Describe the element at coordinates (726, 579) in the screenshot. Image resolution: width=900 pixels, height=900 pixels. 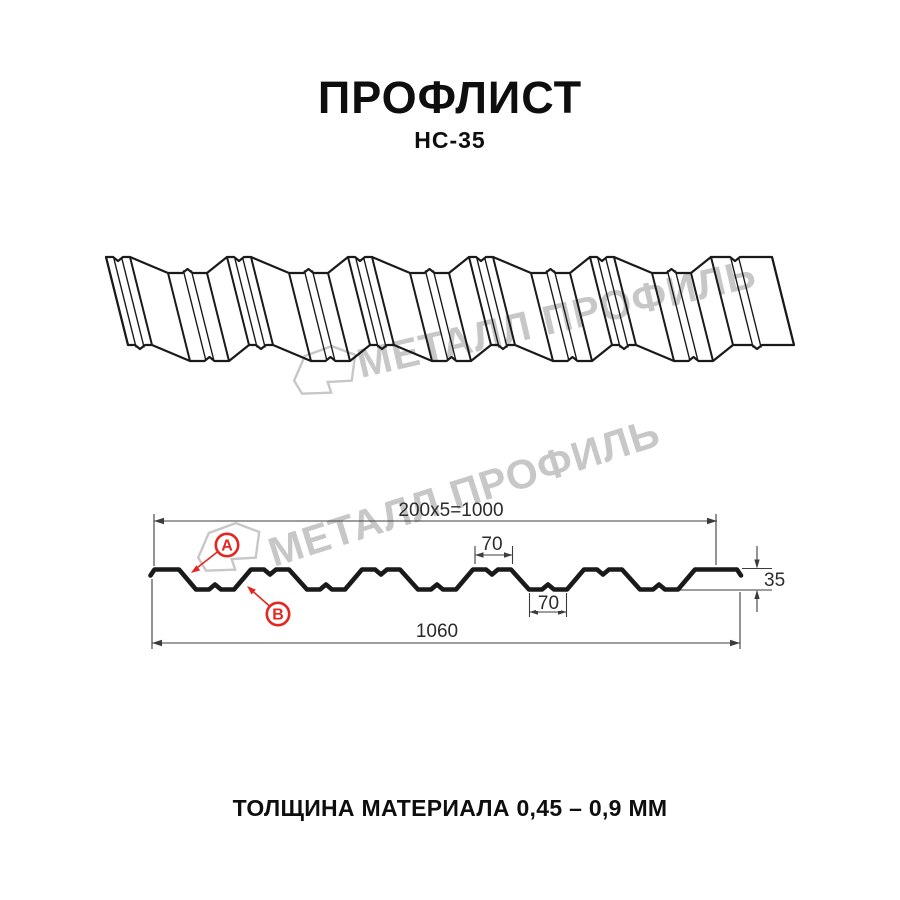
I see `dim-height-line` at that location.